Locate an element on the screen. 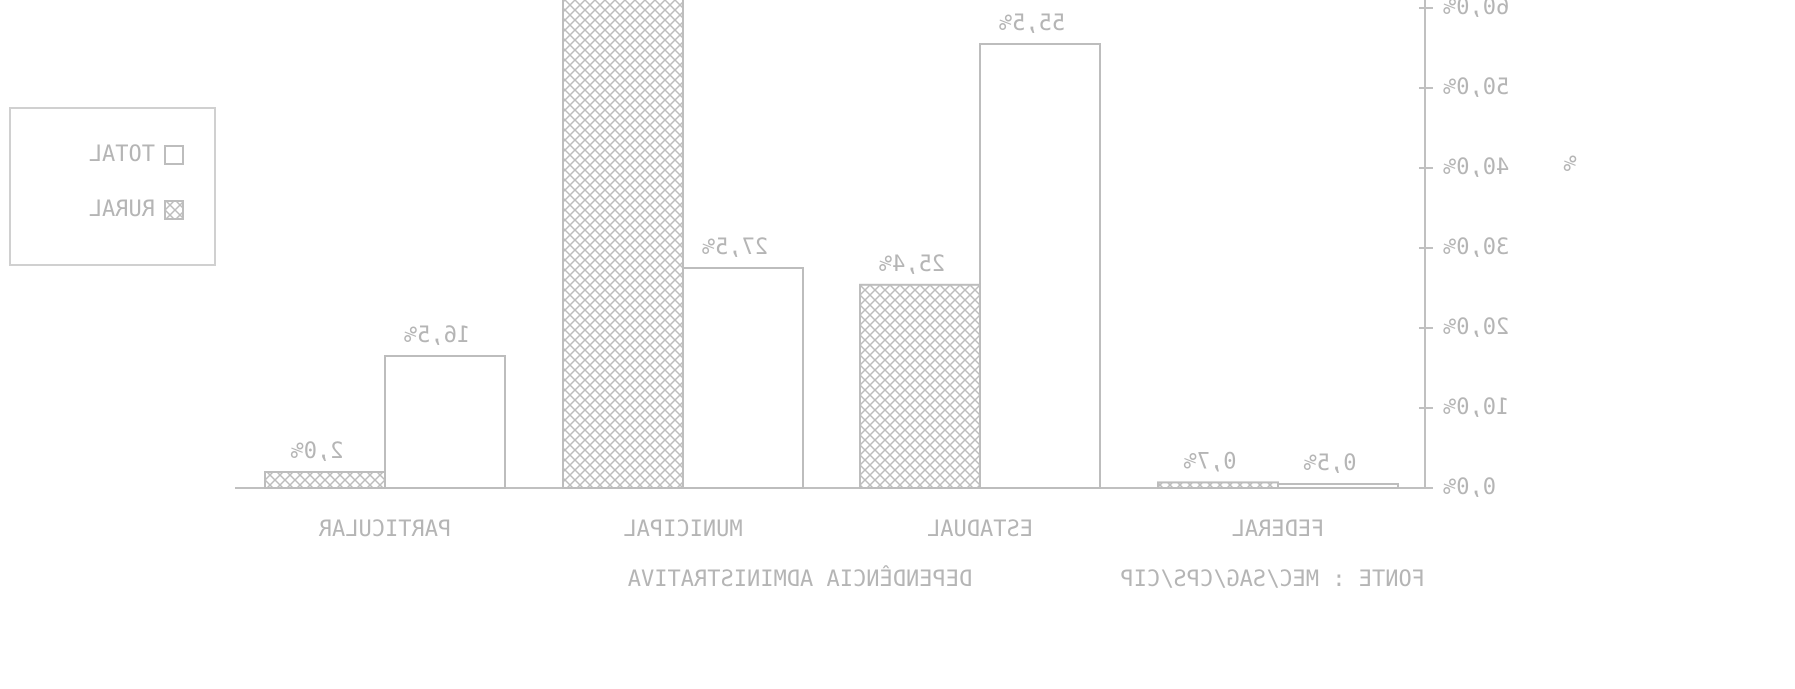  y-tick-label: 20,0% is located at coordinates (1476, 327).